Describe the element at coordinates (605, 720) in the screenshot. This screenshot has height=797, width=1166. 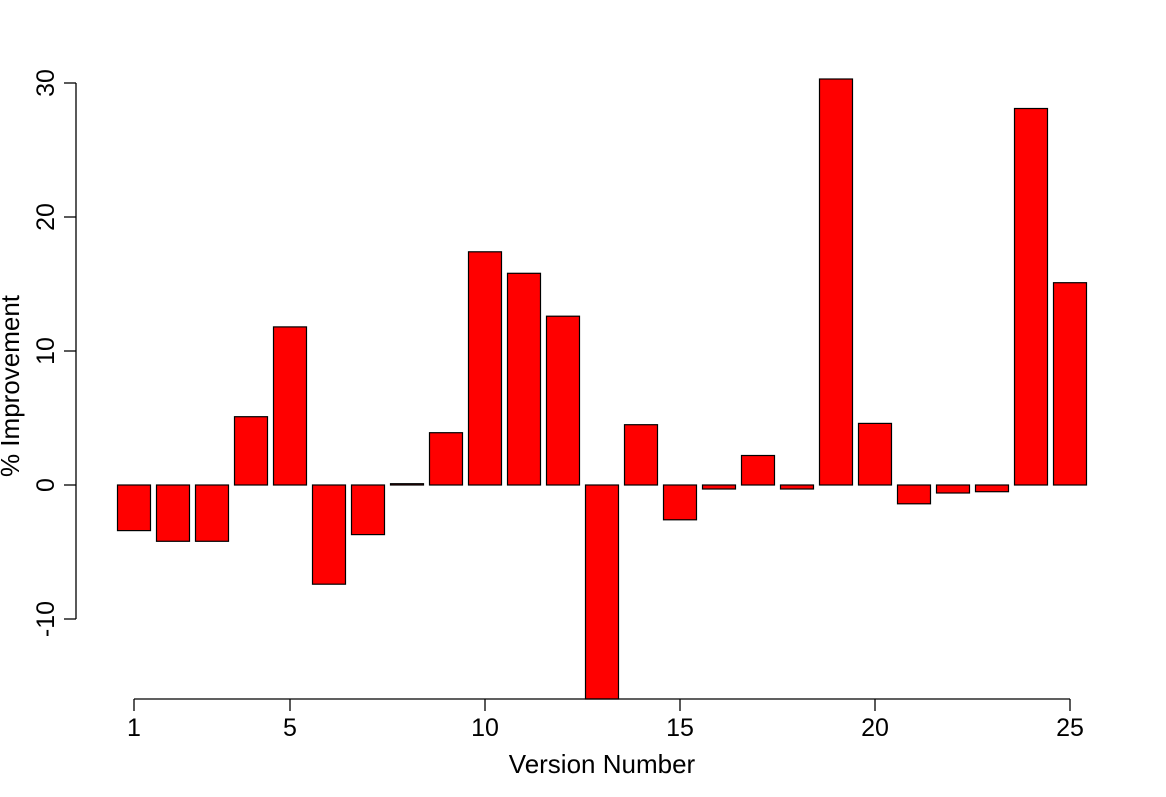
I see `x-axis: 1 5 10 15 20 25` at that location.